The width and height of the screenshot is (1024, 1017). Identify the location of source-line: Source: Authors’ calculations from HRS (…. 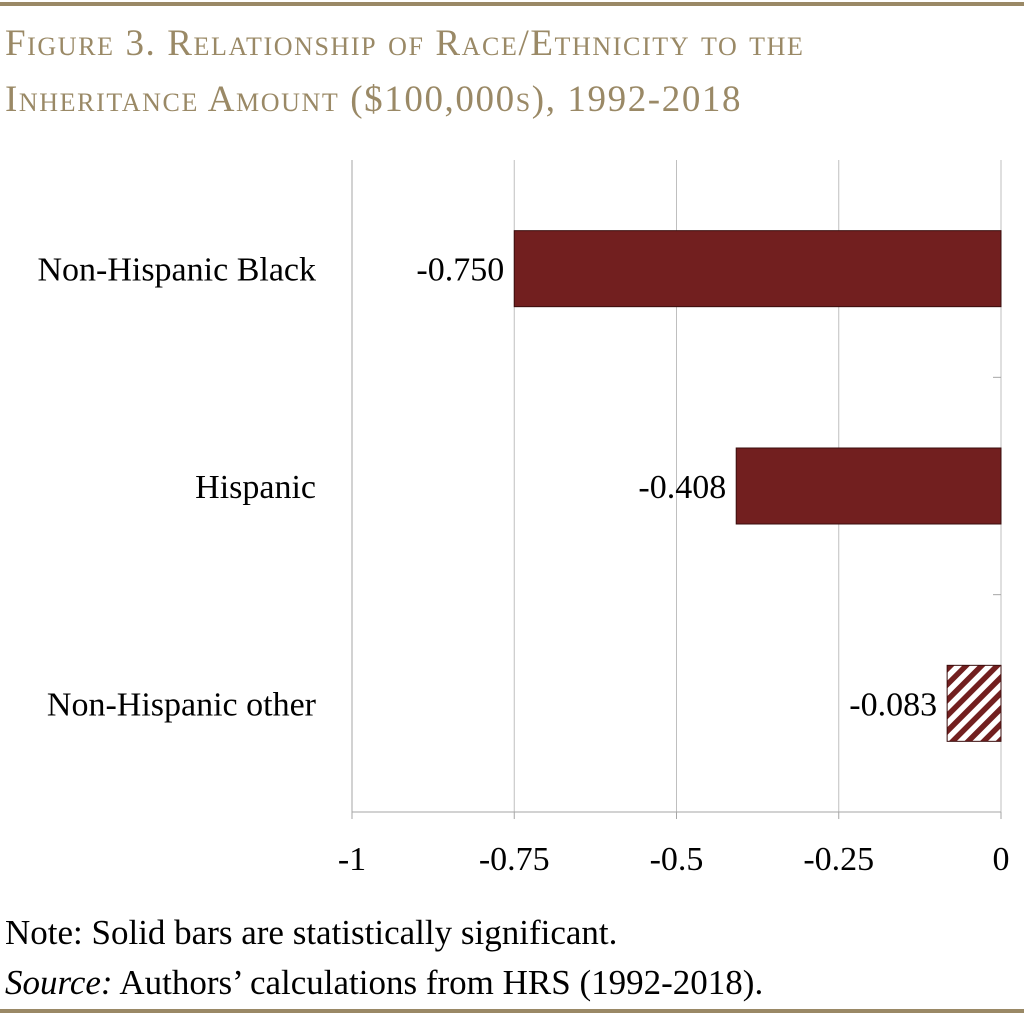
(384, 983).